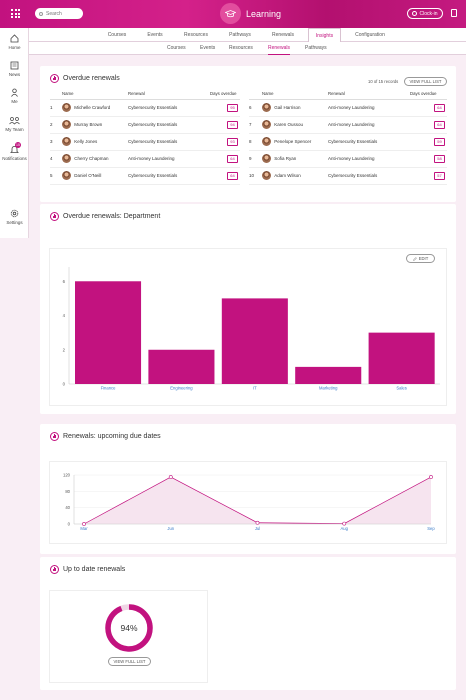  What do you see at coordinates (14, 38) in the screenshot?
I see `home-icon` at bounding box center [14, 38].